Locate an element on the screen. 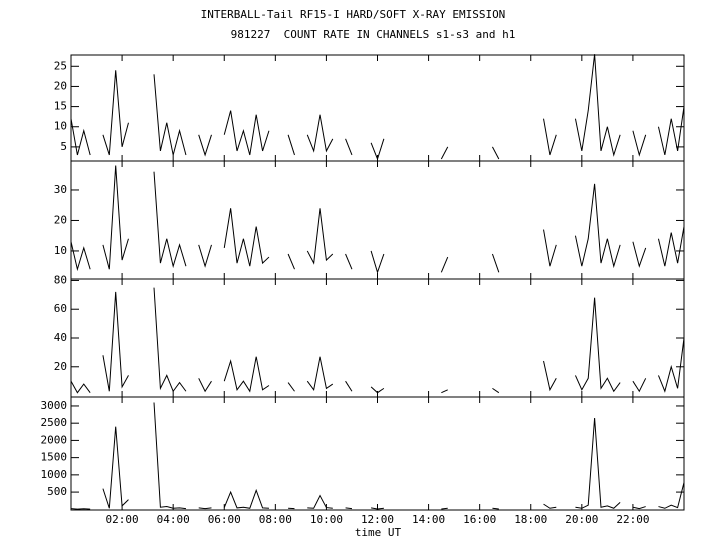  y-tick-label: 2000 is located at coordinates (54, 439).